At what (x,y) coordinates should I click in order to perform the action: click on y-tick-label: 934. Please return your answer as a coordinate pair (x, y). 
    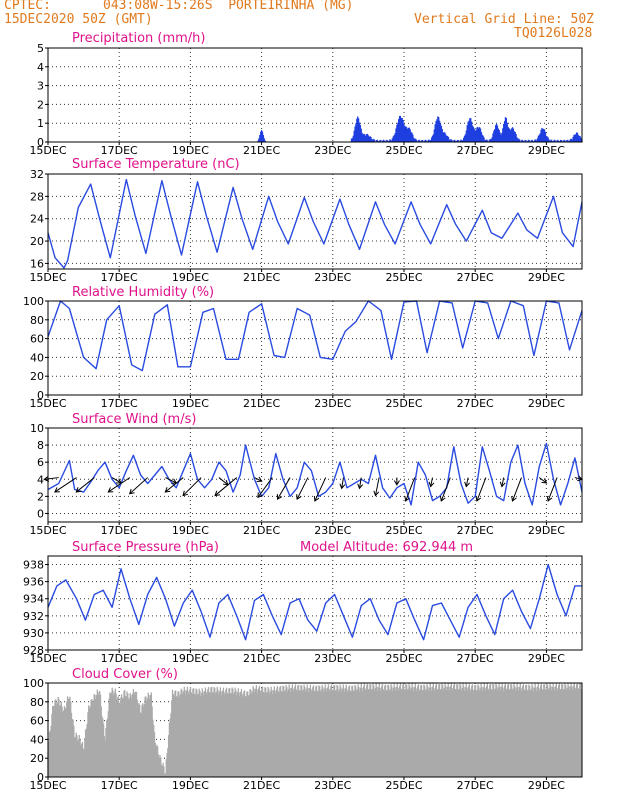
    Looking at the image, I should click on (33, 599).